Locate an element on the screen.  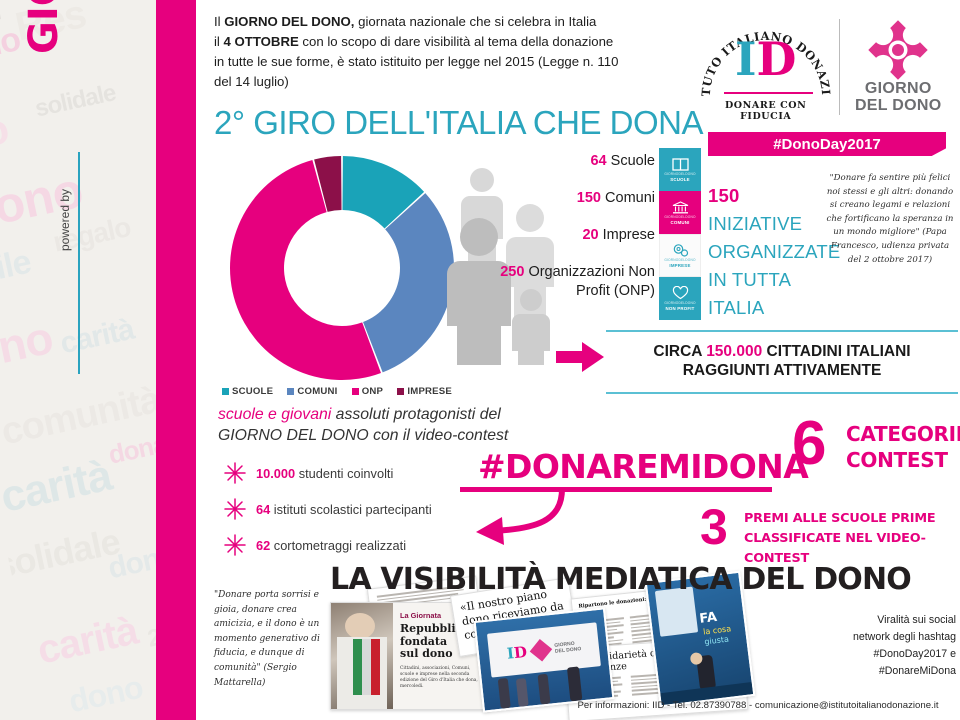
diamond-flower-icon is located at coordinates (898, 50).